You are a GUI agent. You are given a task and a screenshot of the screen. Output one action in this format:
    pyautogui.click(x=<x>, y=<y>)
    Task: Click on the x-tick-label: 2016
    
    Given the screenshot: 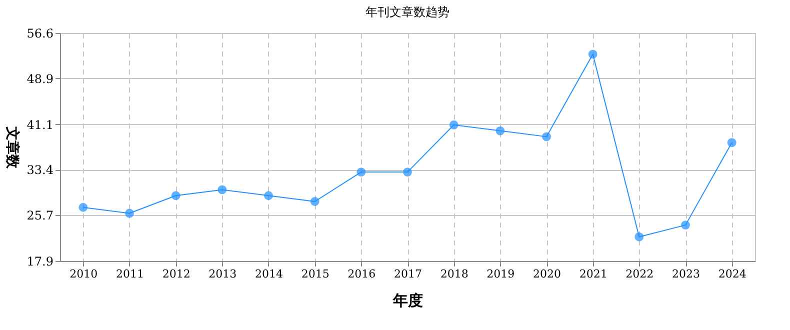 What is the action you would take?
    pyautogui.click(x=362, y=274)
    